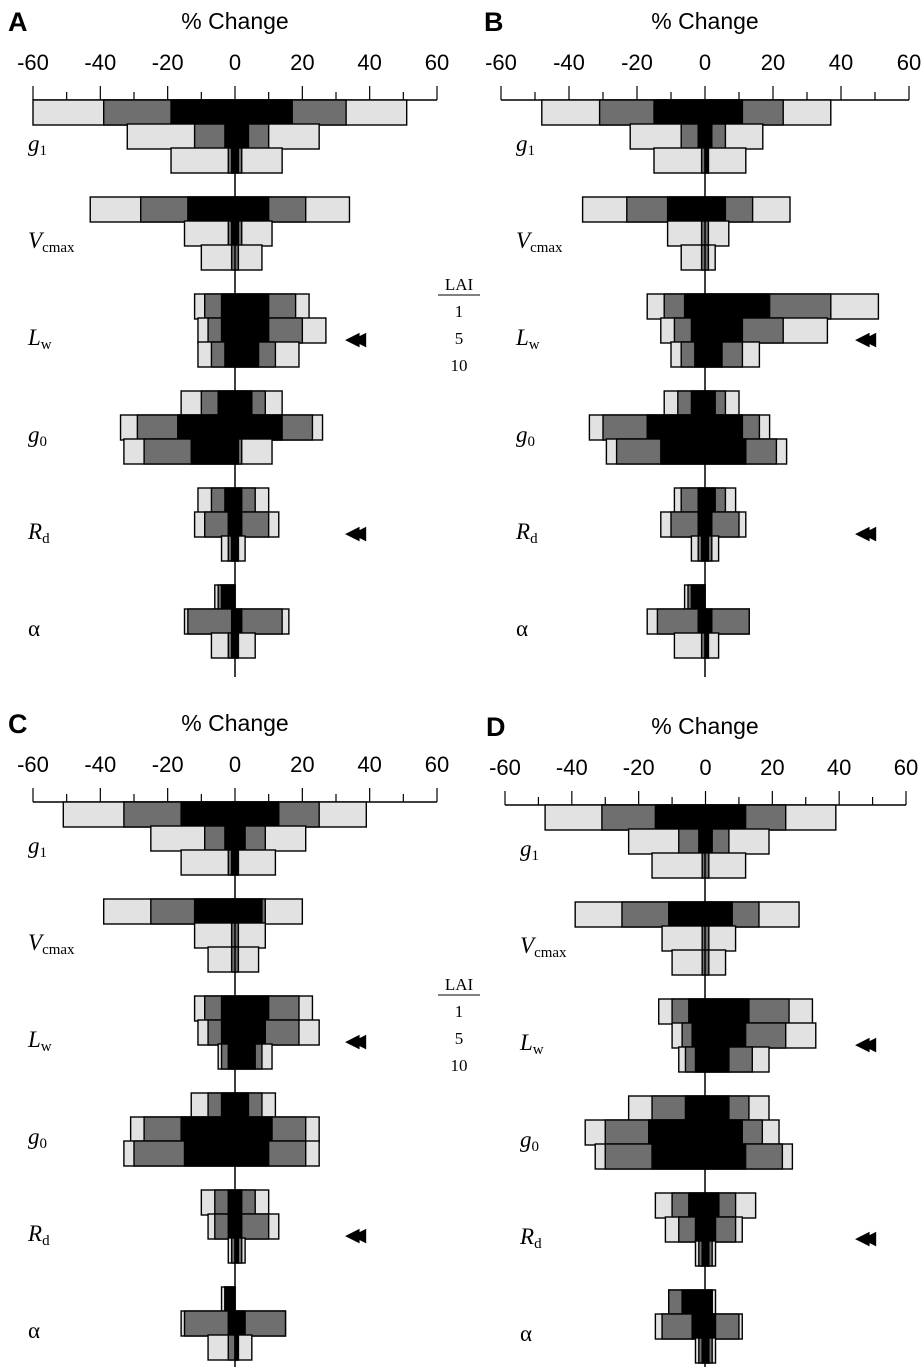  What do you see at coordinates (459, 1065) in the screenshot?
I see `legend-item: 10` at bounding box center [459, 1065].